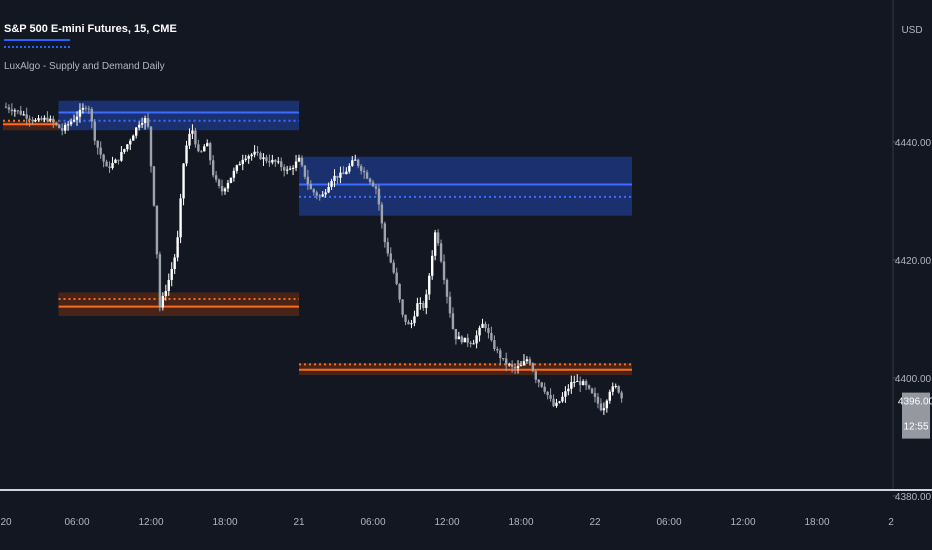  I want to click on legend-supply-line-swatch, so click(37, 40).